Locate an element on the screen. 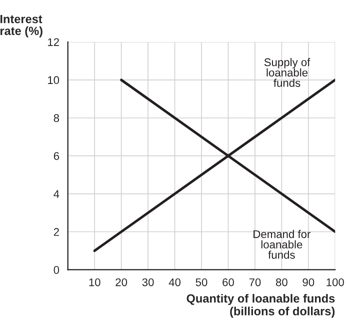 The image size is (348, 333). y-tick-label: 12 is located at coordinates (53, 42).